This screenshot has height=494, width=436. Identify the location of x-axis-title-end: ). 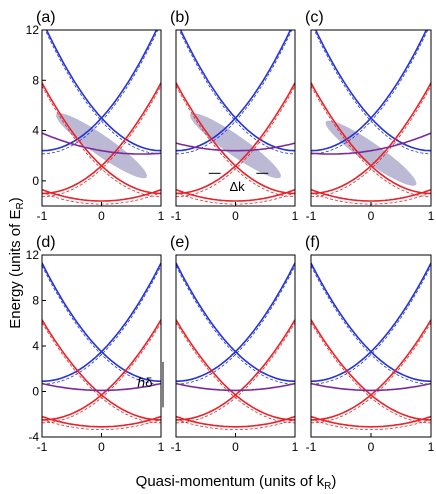
(333, 481).